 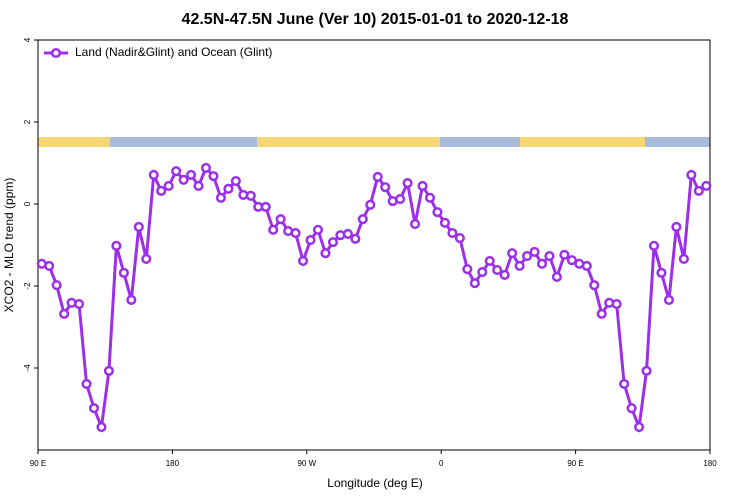 What do you see at coordinates (56, 53) in the screenshot?
I see `legend-marker` at bounding box center [56, 53].